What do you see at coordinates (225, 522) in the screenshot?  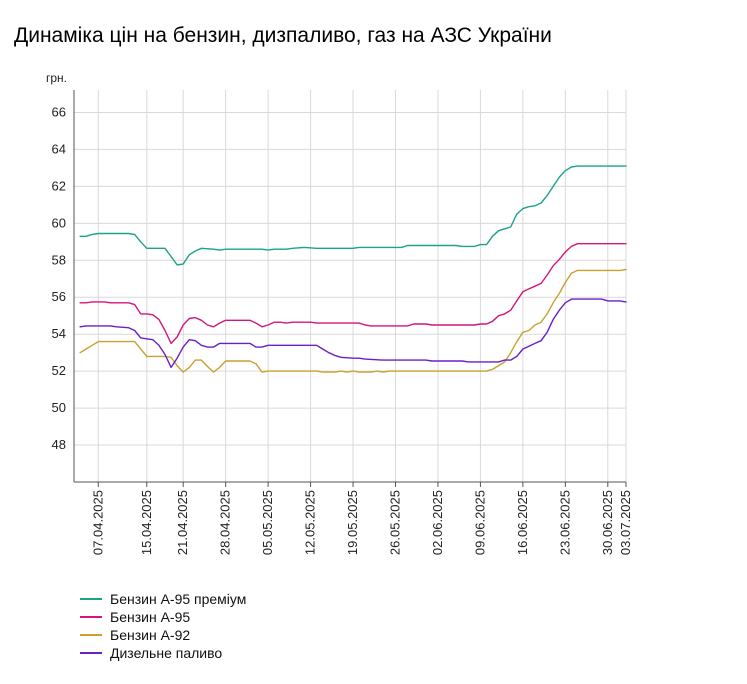 I see `x-tick-label: 28.04.2025` at bounding box center [225, 522].